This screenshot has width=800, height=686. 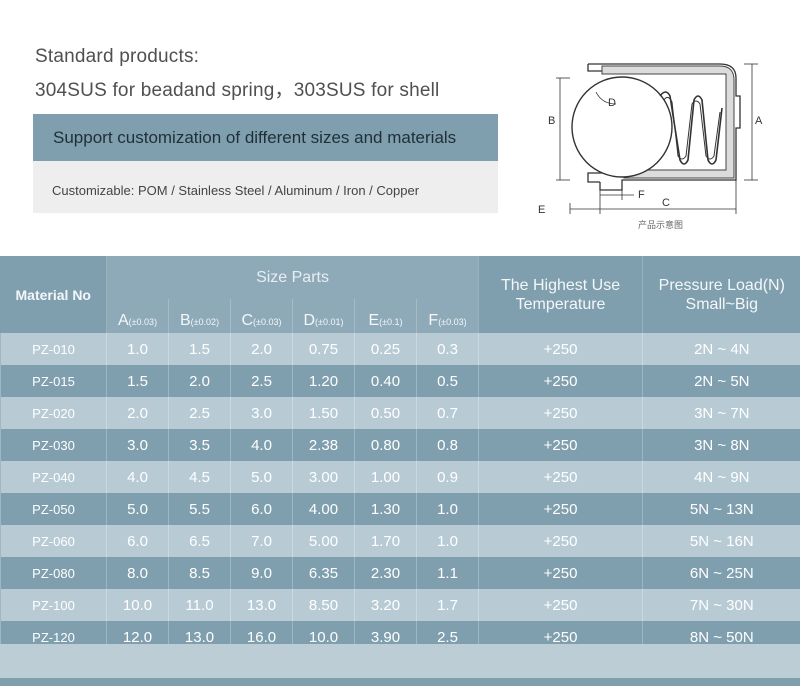 I want to click on size-cell: 1.1, so click(x=447, y=573).